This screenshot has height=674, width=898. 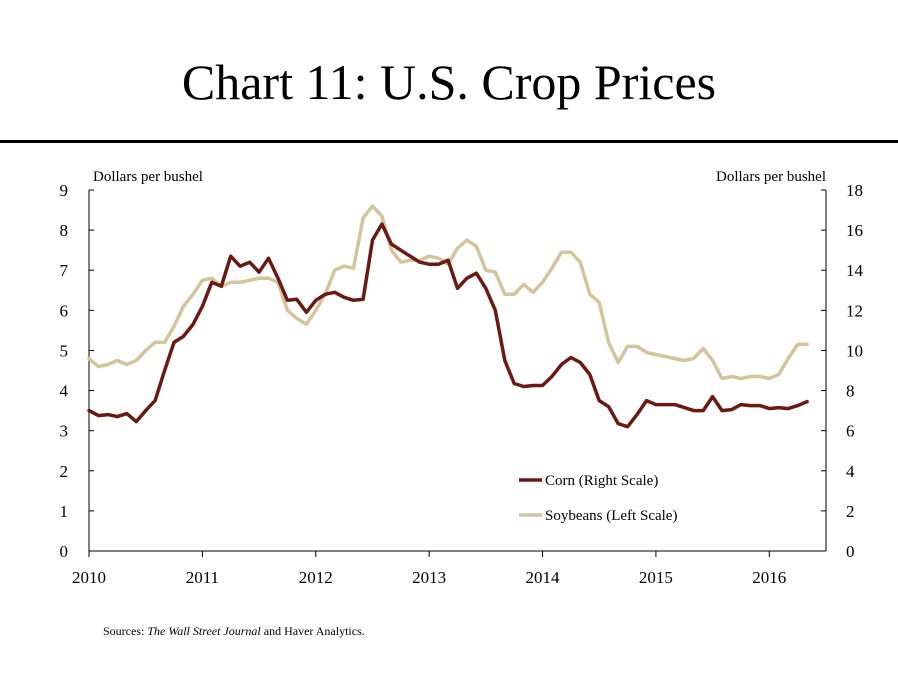 I want to click on right-axis-label: Dollars per bushel, so click(x=771, y=177).